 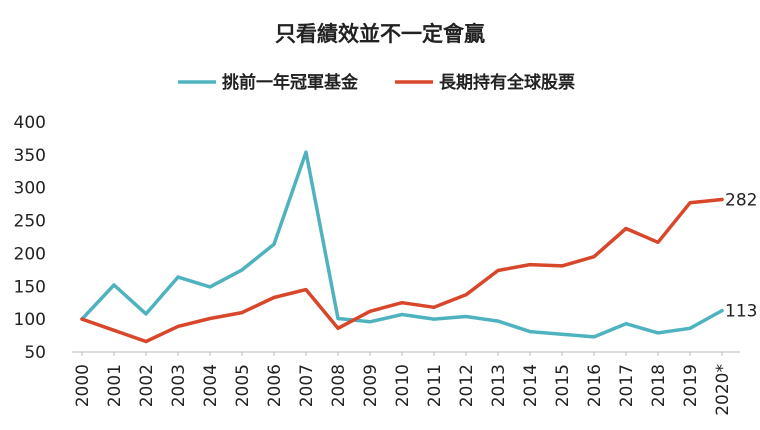 I want to click on y-tick-label: 200, so click(x=30, y=254).